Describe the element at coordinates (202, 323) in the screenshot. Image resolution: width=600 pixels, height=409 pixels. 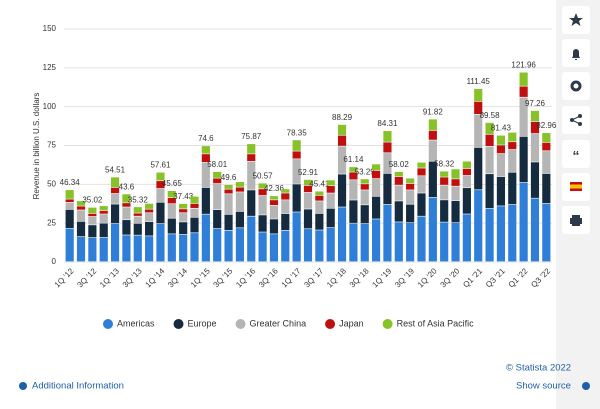
I see `legend-label: Europe` at that location.